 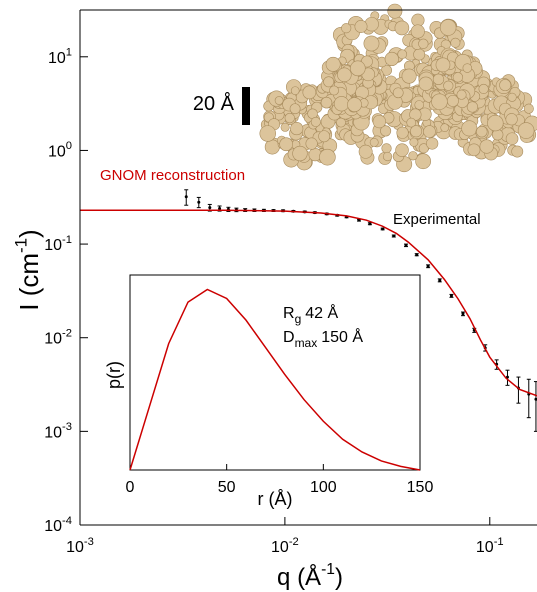 I want to click on inset-annotation: Dmax 150 Å, so click(x=323, y=338).